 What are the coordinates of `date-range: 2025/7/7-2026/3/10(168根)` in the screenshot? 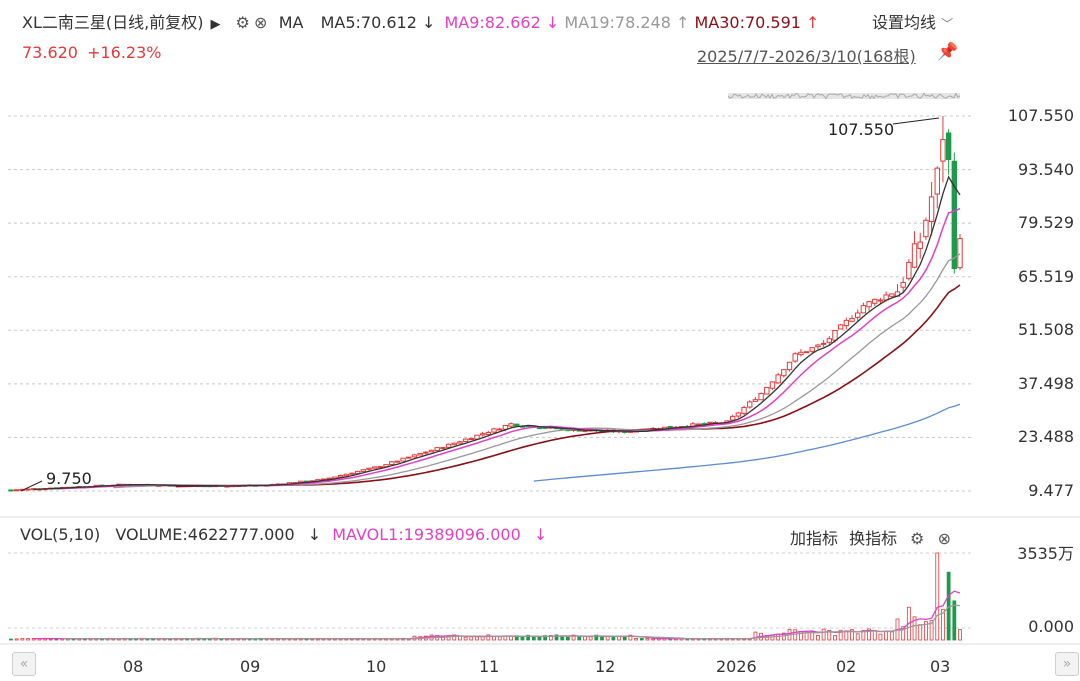 It's located at (806, 56).